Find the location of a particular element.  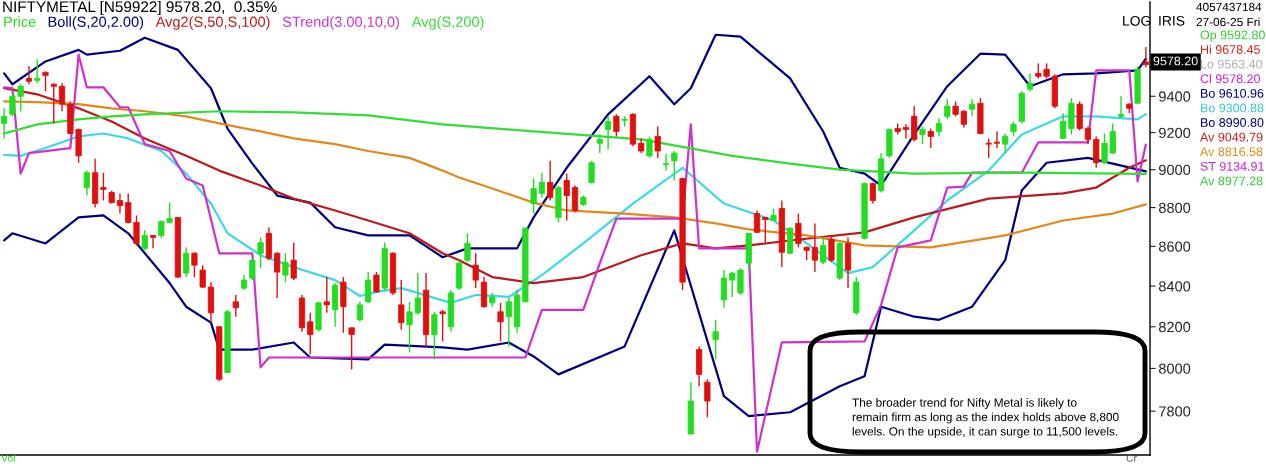

text: Op 9592.80 is located at coordinates (1232, 36).